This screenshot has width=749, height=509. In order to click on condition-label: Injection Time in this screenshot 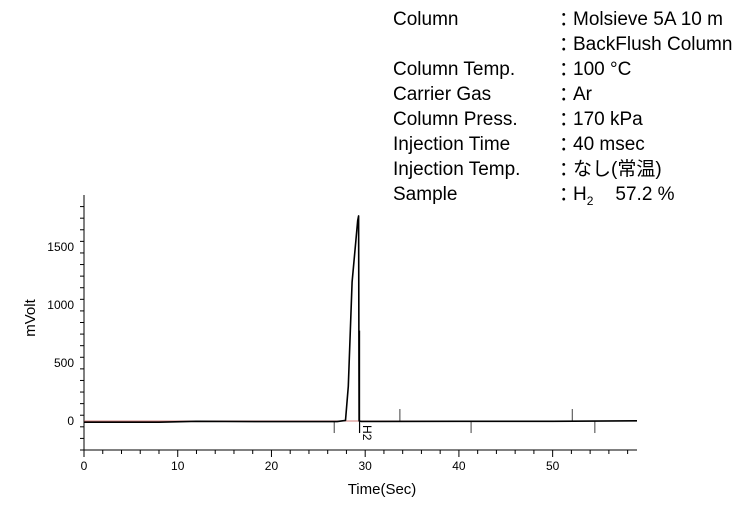, I will do `click(452, 144)`.